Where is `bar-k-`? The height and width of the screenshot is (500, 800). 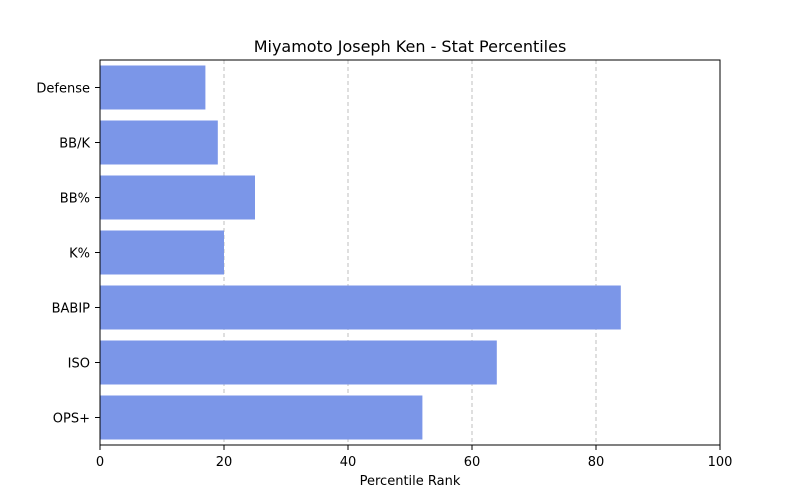
bar-k- is located at coordinates (162, 252).